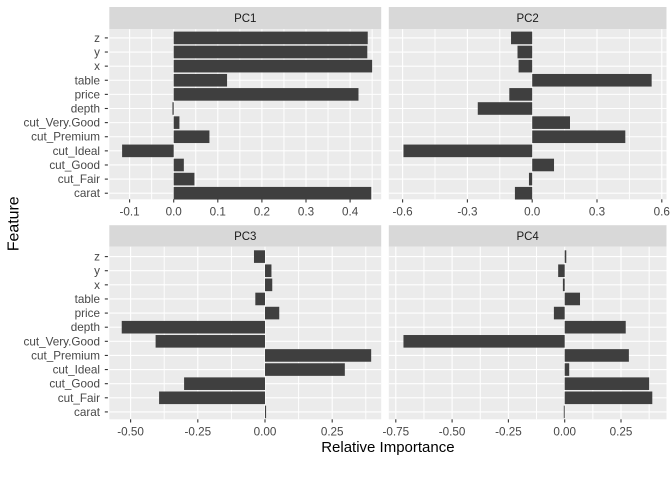  What do you see at coordinates (527, 237) in the screenshot?
I see `svg-text: PC4` at bounding box center [527, 237].